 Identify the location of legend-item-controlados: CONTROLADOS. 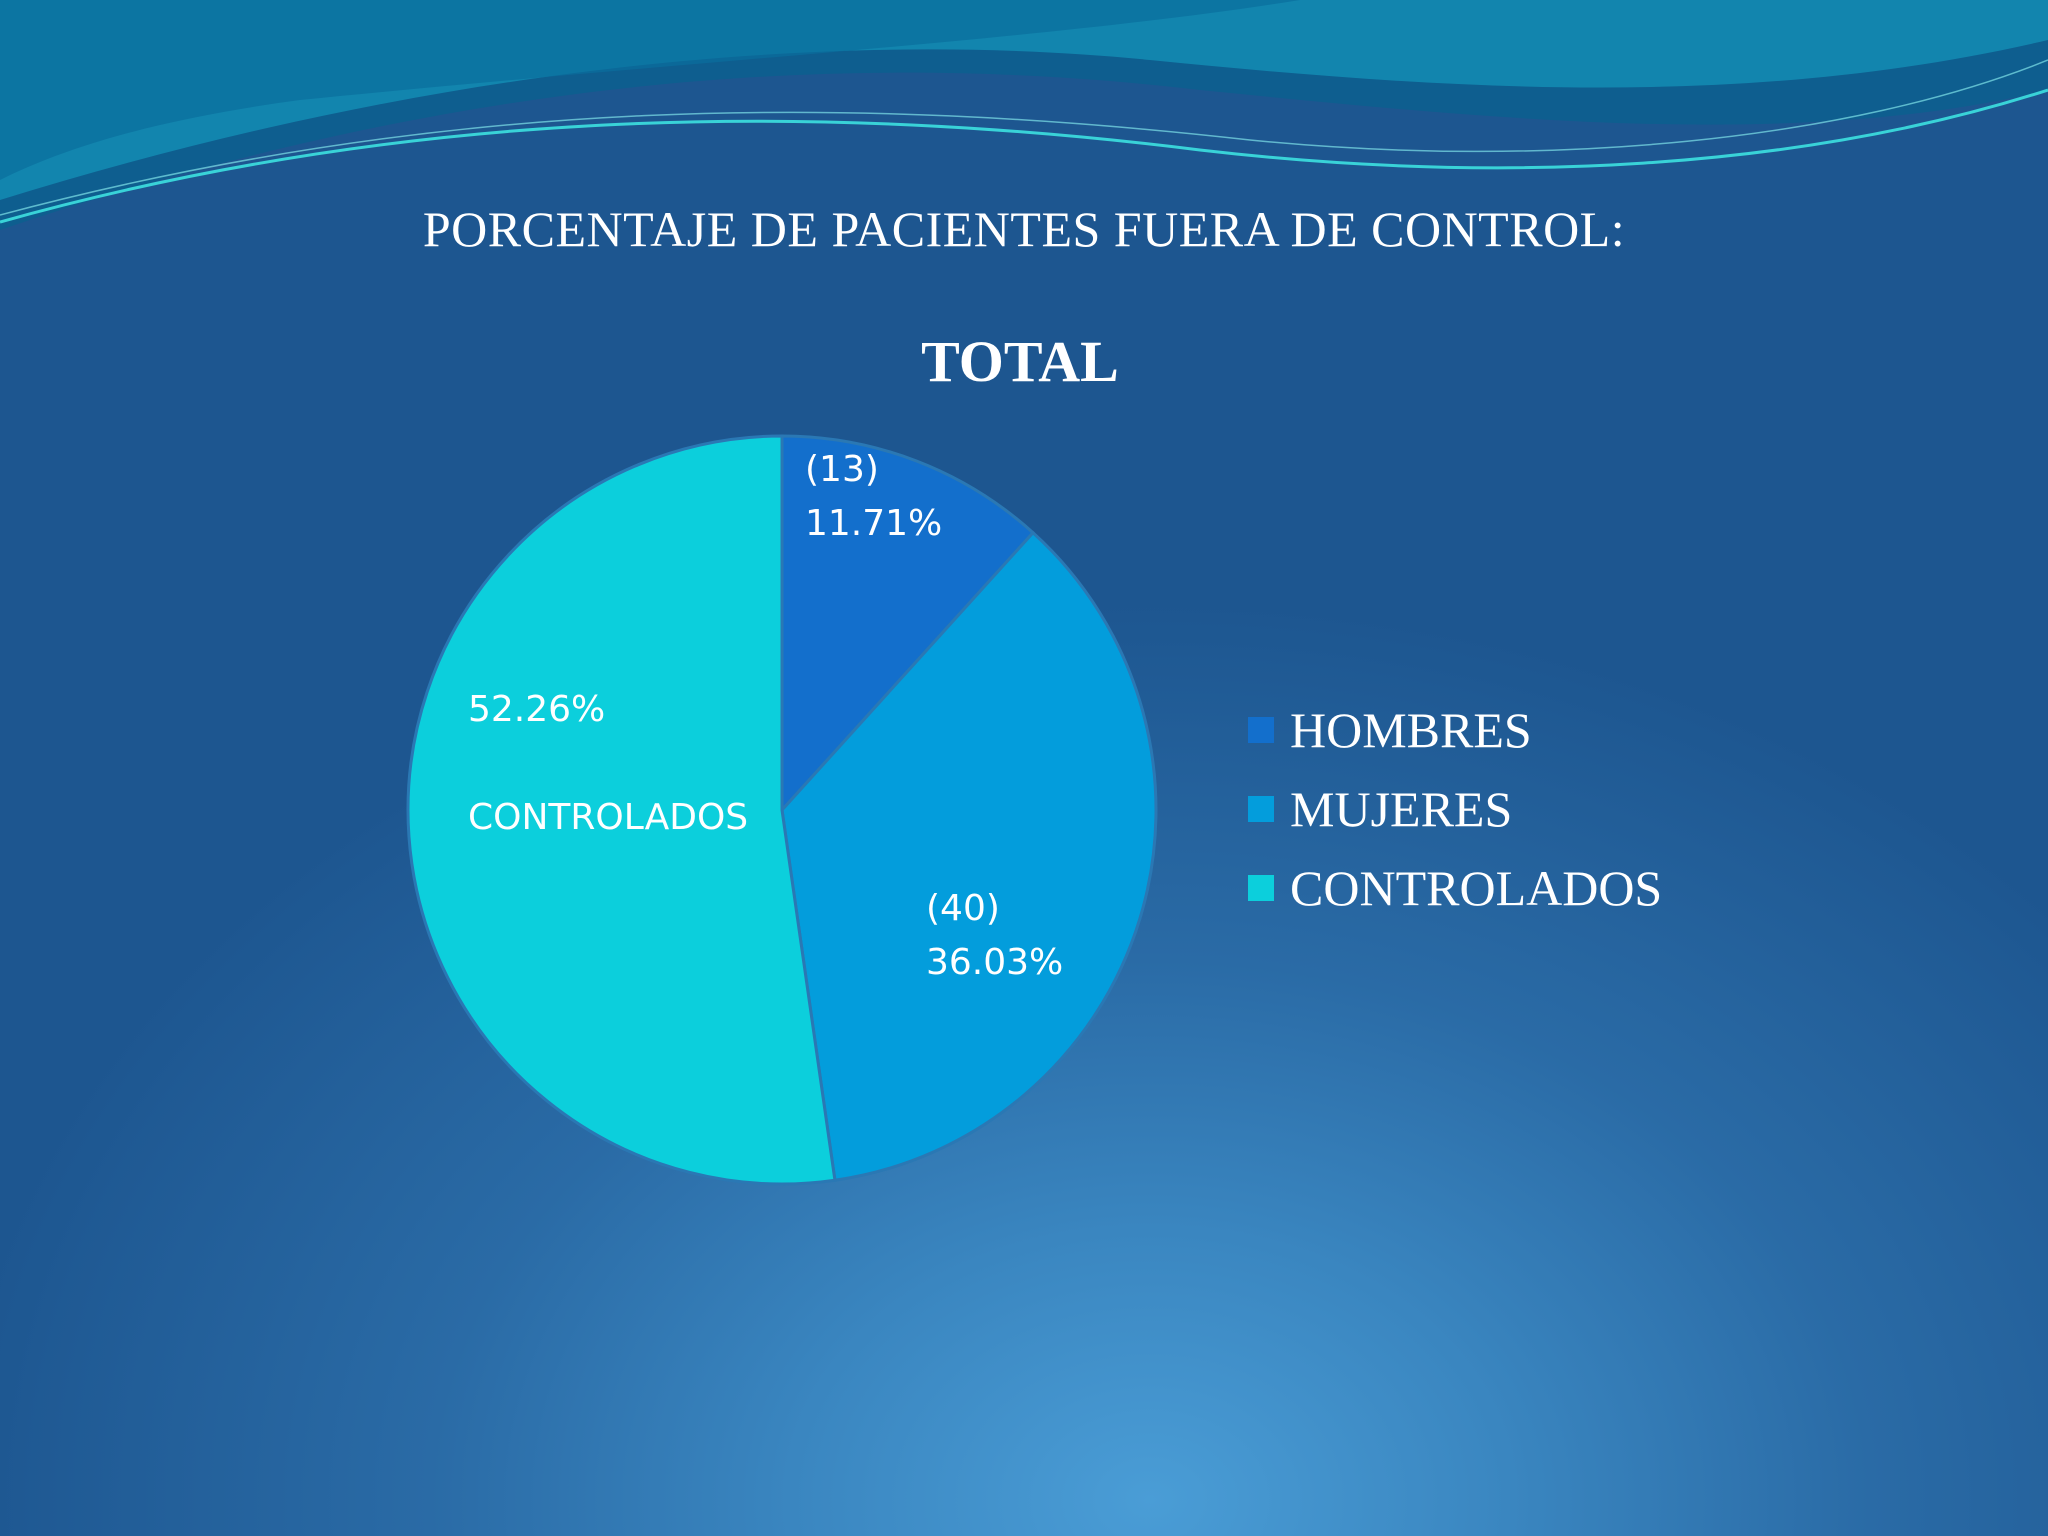
(1455, 887).